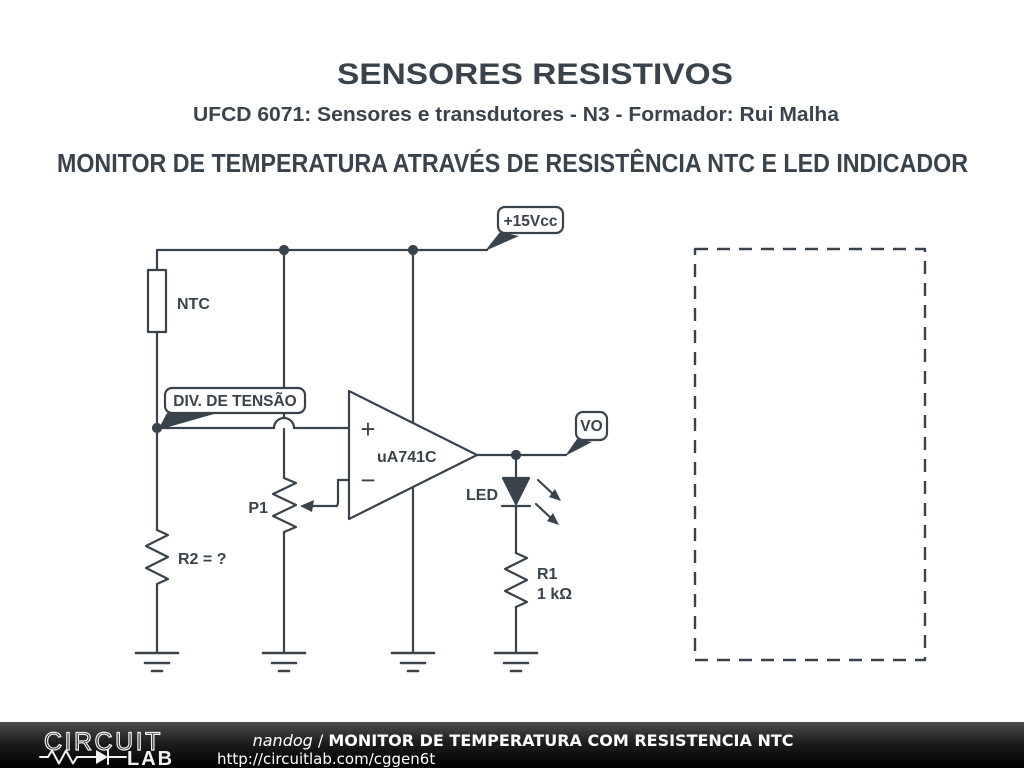 The width and height of the screenshot is (1024, 768). Describe the element at coordinates (193, 304) in the screenshot. I see `ntc-label: NTC` at that location.